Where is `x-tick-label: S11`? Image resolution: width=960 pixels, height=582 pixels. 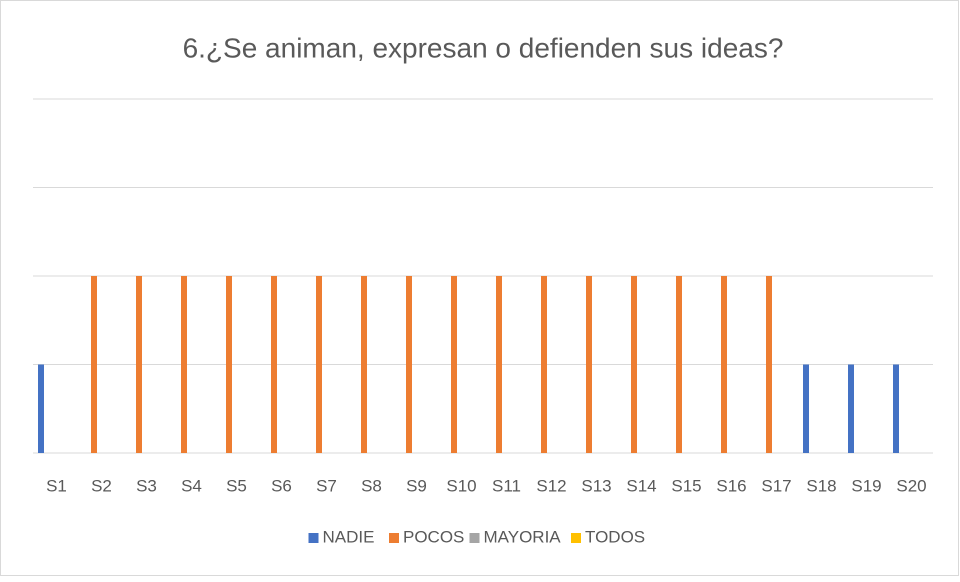 x-tick-label: S11 is located at coordinates (506, 485).